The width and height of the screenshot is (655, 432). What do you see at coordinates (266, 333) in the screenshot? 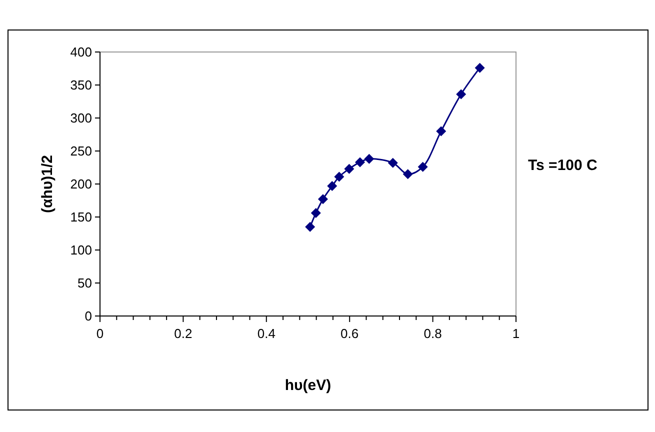
I see `x-tick-label: 0.4` at bounding box center [266, 333].